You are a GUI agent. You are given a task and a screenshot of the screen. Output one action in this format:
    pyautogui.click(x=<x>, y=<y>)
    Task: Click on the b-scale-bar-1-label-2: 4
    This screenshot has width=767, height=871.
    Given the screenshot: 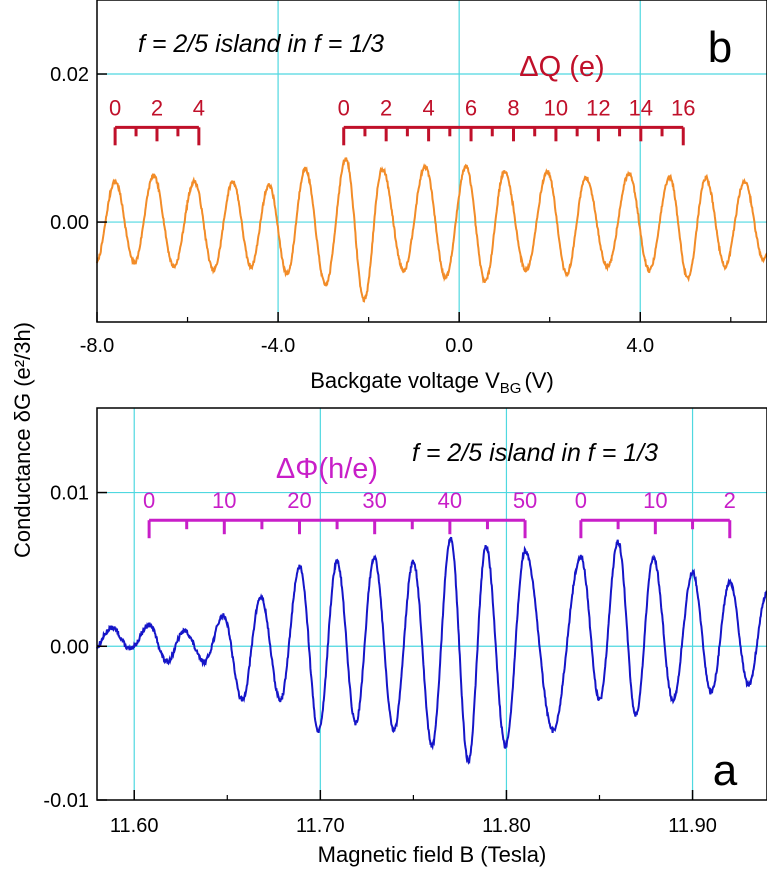 What is the action you would take?
    pyautogui.click(x=428, y=107)
    